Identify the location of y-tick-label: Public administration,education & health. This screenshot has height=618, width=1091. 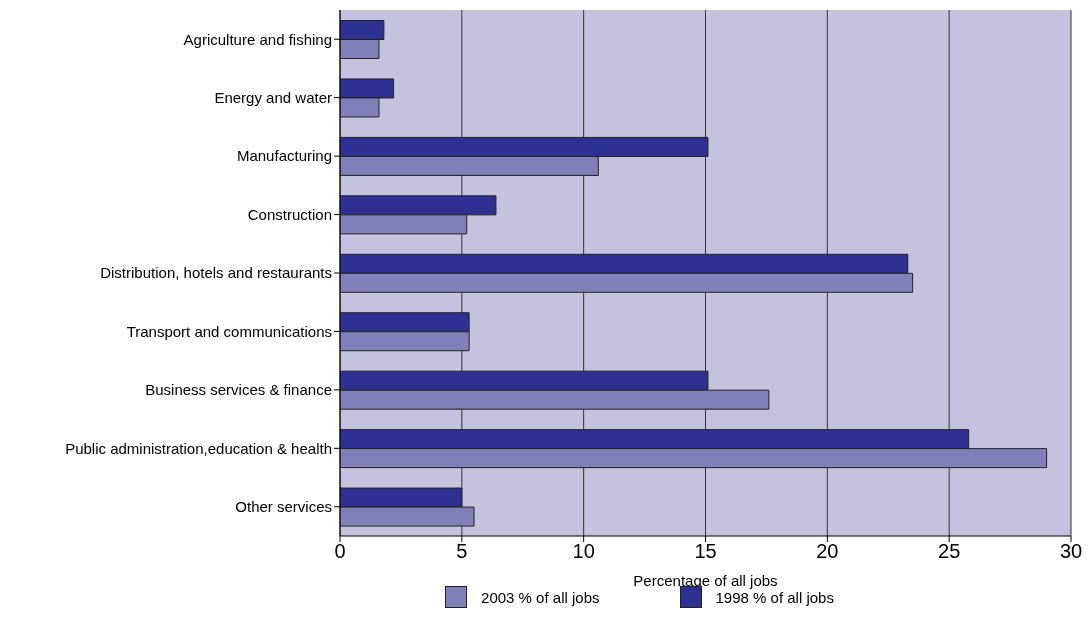
(198, 448).